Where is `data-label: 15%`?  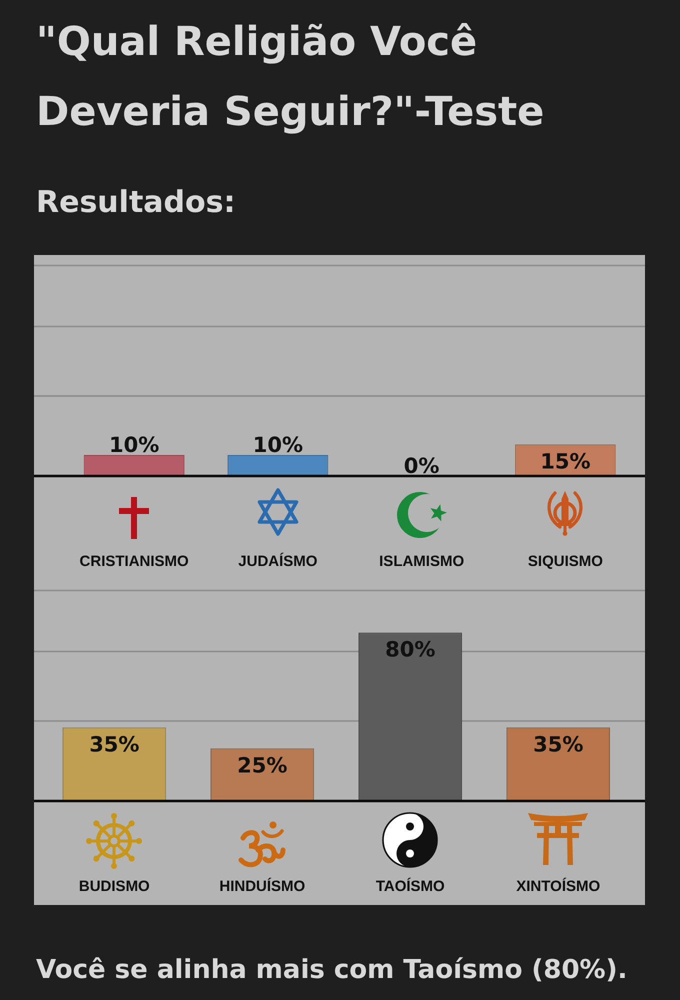 data-label: 15% is located at coordinates (565, 462).